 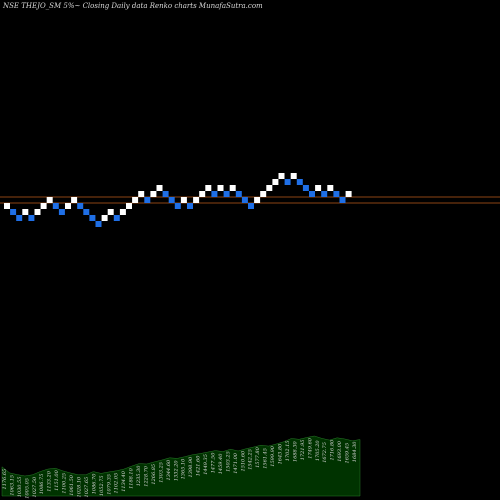 What do you see at coordinates (206, 464) in the screenshot?
I see `volume-label: 1449.35` at bounding box center [206, 464].